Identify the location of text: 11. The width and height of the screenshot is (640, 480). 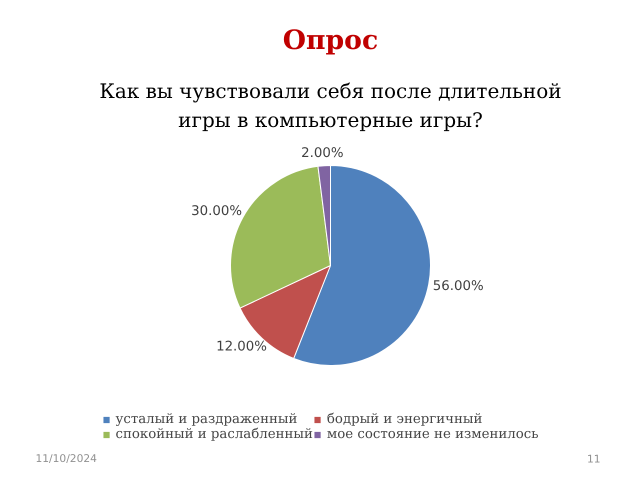
(593, 459).